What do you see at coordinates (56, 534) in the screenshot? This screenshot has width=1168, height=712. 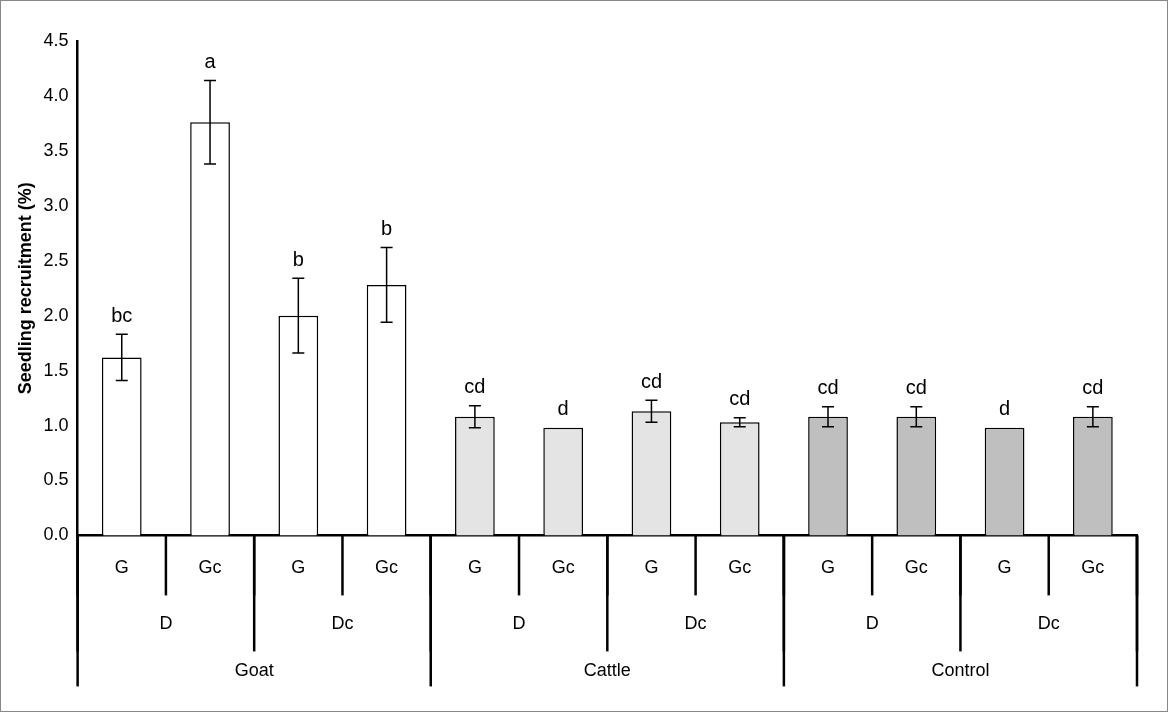 I see `y-tick-label: 0.0` at bounding box center [56, 534].